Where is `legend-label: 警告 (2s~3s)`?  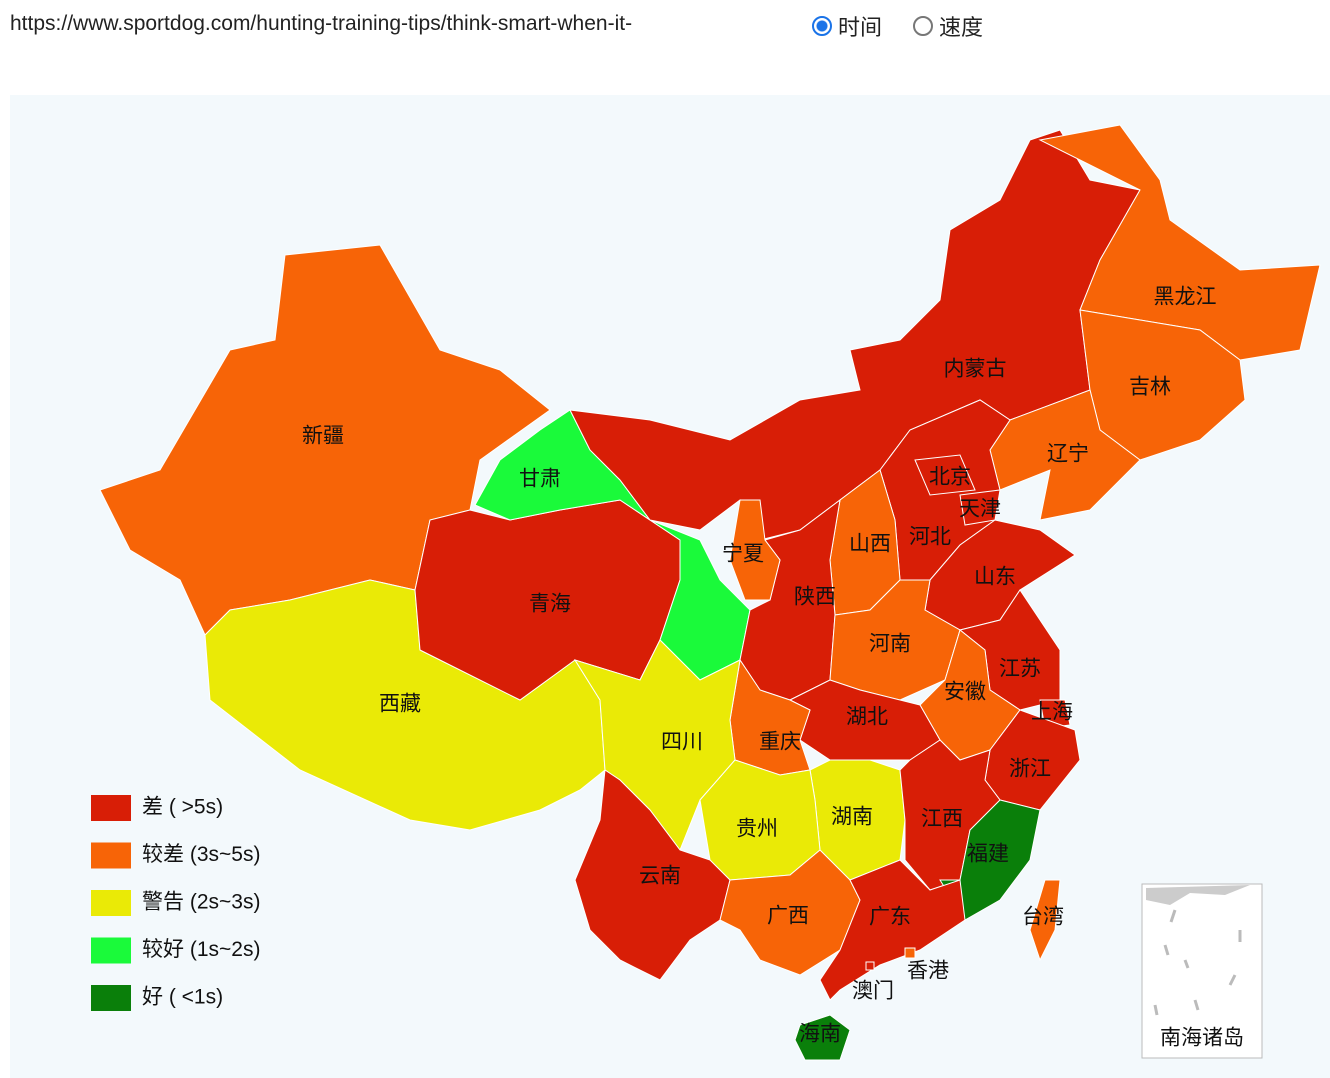 legend-label: 警告 (2s~3s) is located at coordinates (201, 902).